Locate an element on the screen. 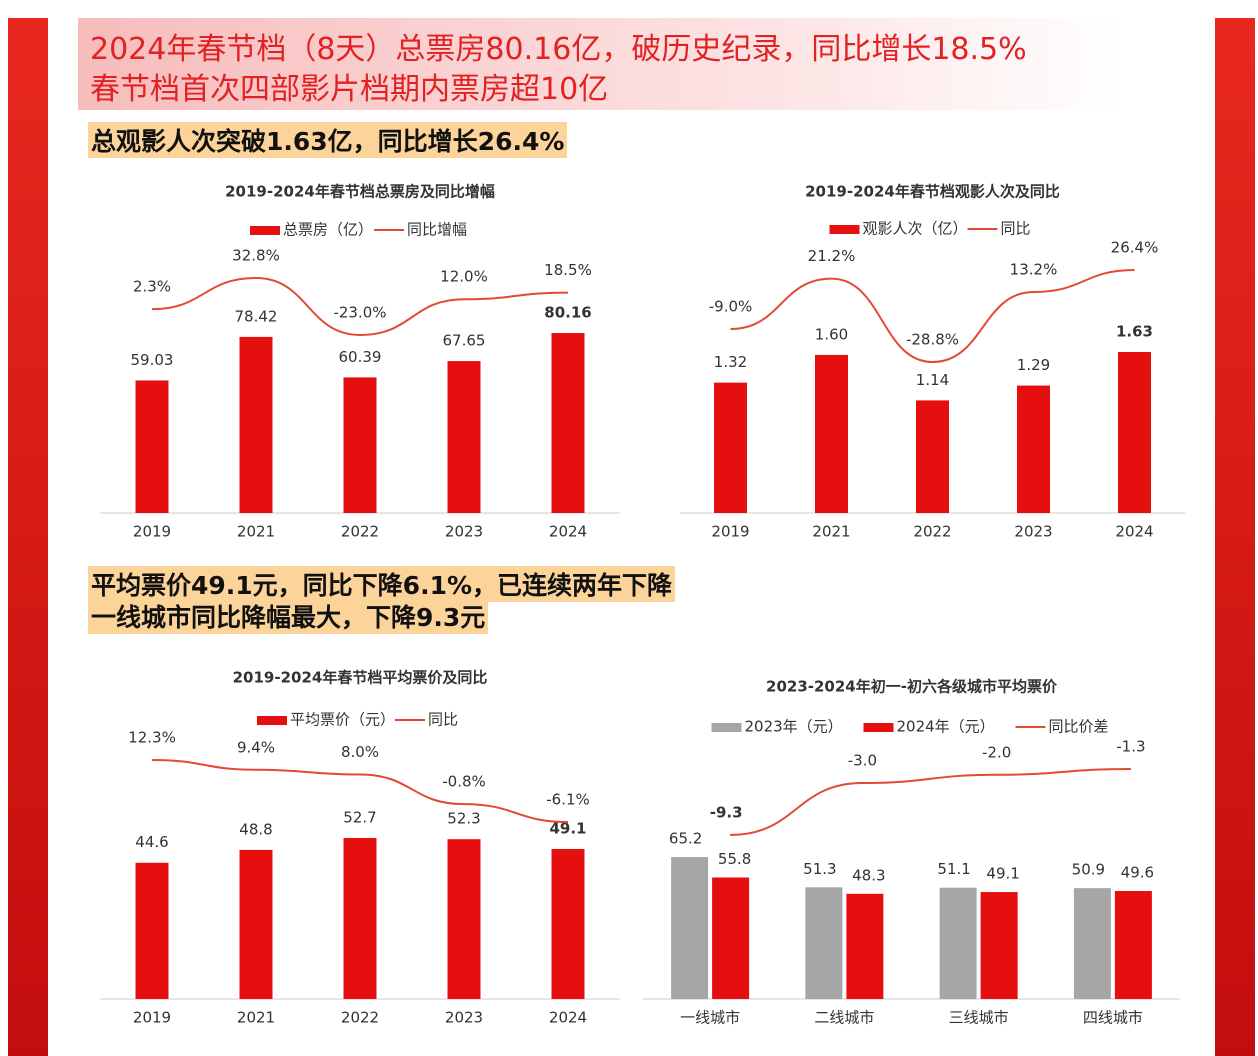 This screenshot has width=1258, height=1056. value-label: 1.32 is located at coordinates (730, 362).